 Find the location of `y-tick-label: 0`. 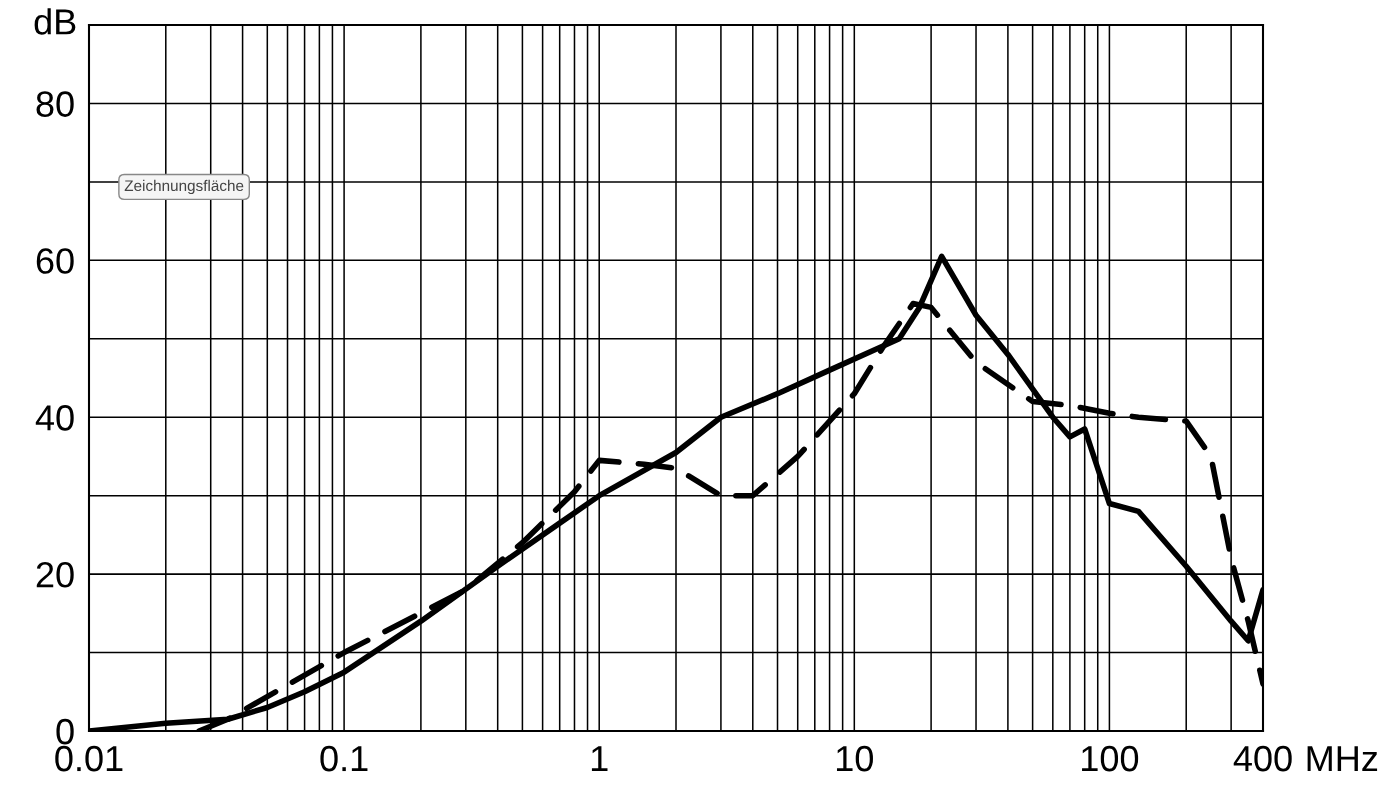

y-tick-label: 0 is located at coordinates (65, 731).